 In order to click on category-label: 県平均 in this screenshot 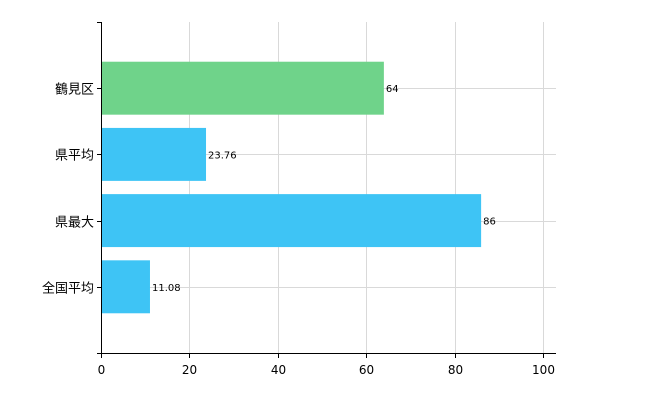, I will do `click(74, 156)`.